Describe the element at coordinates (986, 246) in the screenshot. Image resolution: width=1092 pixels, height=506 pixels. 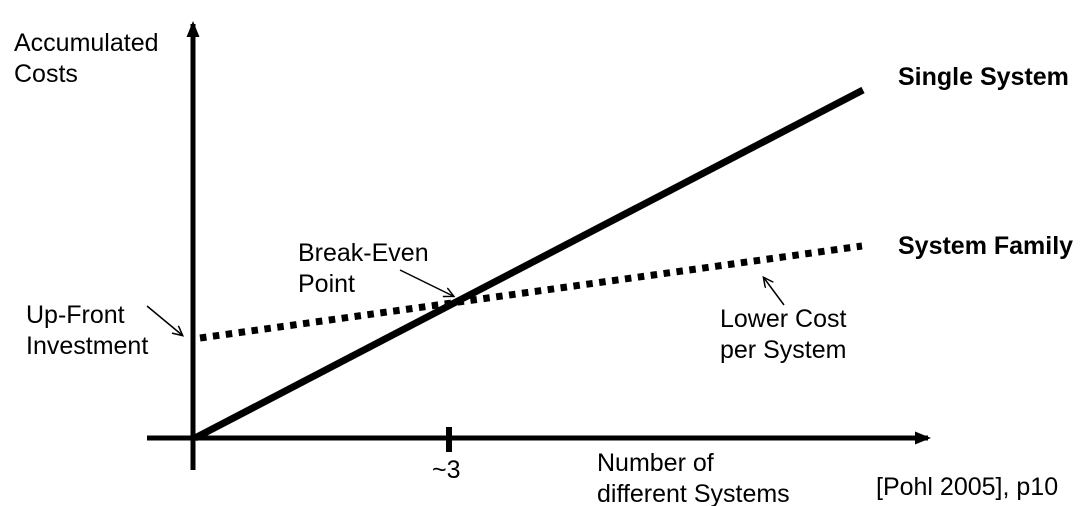
I see `series-label-system-family: System Family` at that location.